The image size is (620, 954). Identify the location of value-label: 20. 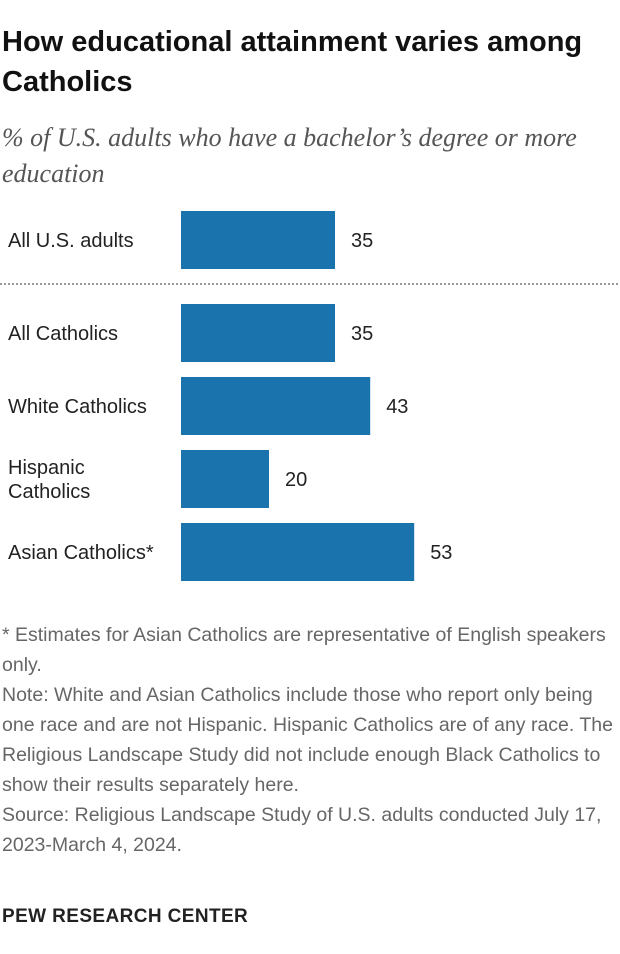
(296, 480).